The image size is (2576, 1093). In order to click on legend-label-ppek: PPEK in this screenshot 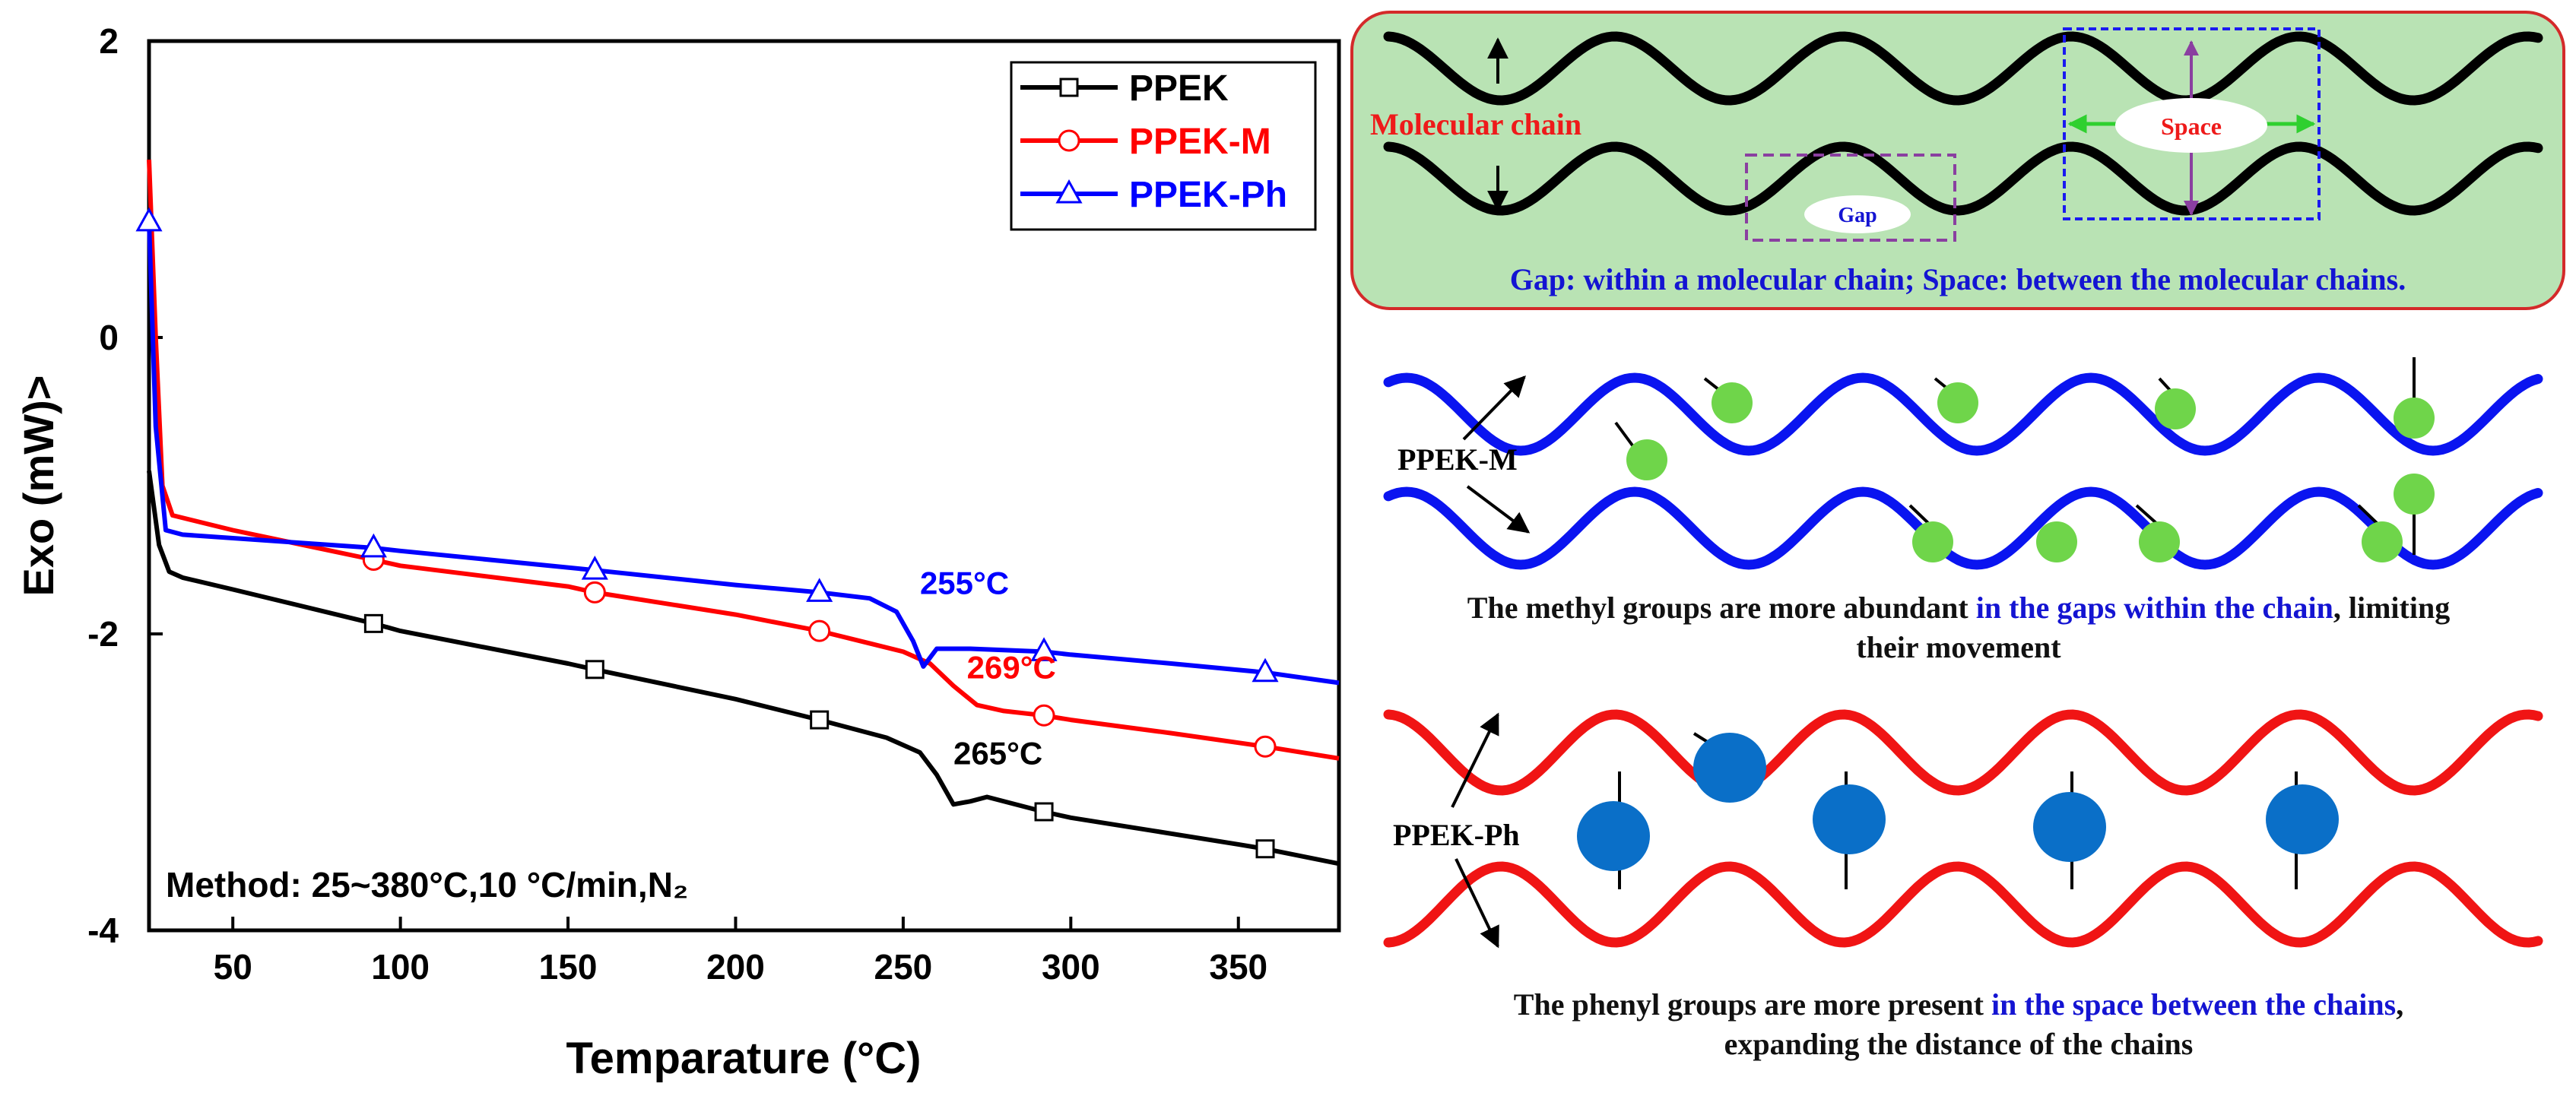, I will do `click(1179, 89)`.